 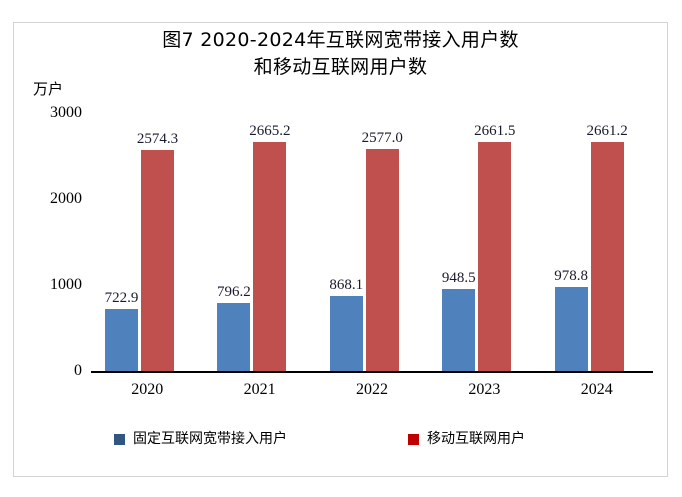 What do you see at coordinates (66, 198) in the screenshot?
I see `y-tick-label: 2000` at bounding box center [66, 198].